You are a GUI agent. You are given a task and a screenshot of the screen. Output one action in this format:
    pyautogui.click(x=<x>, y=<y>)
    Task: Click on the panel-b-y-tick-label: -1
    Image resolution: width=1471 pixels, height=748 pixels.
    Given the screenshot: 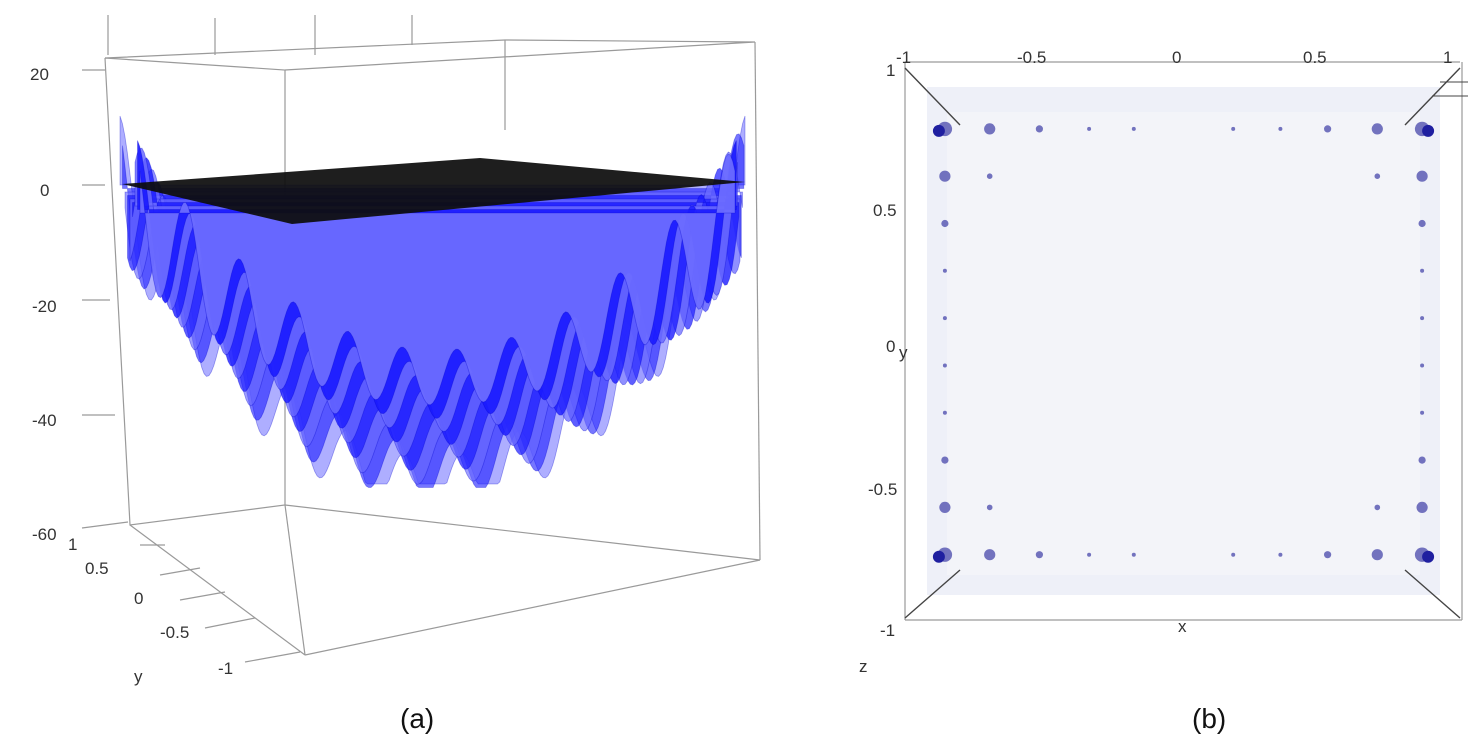 What is the action you would take?
    pyautogui.click(x=887, y=630)
    